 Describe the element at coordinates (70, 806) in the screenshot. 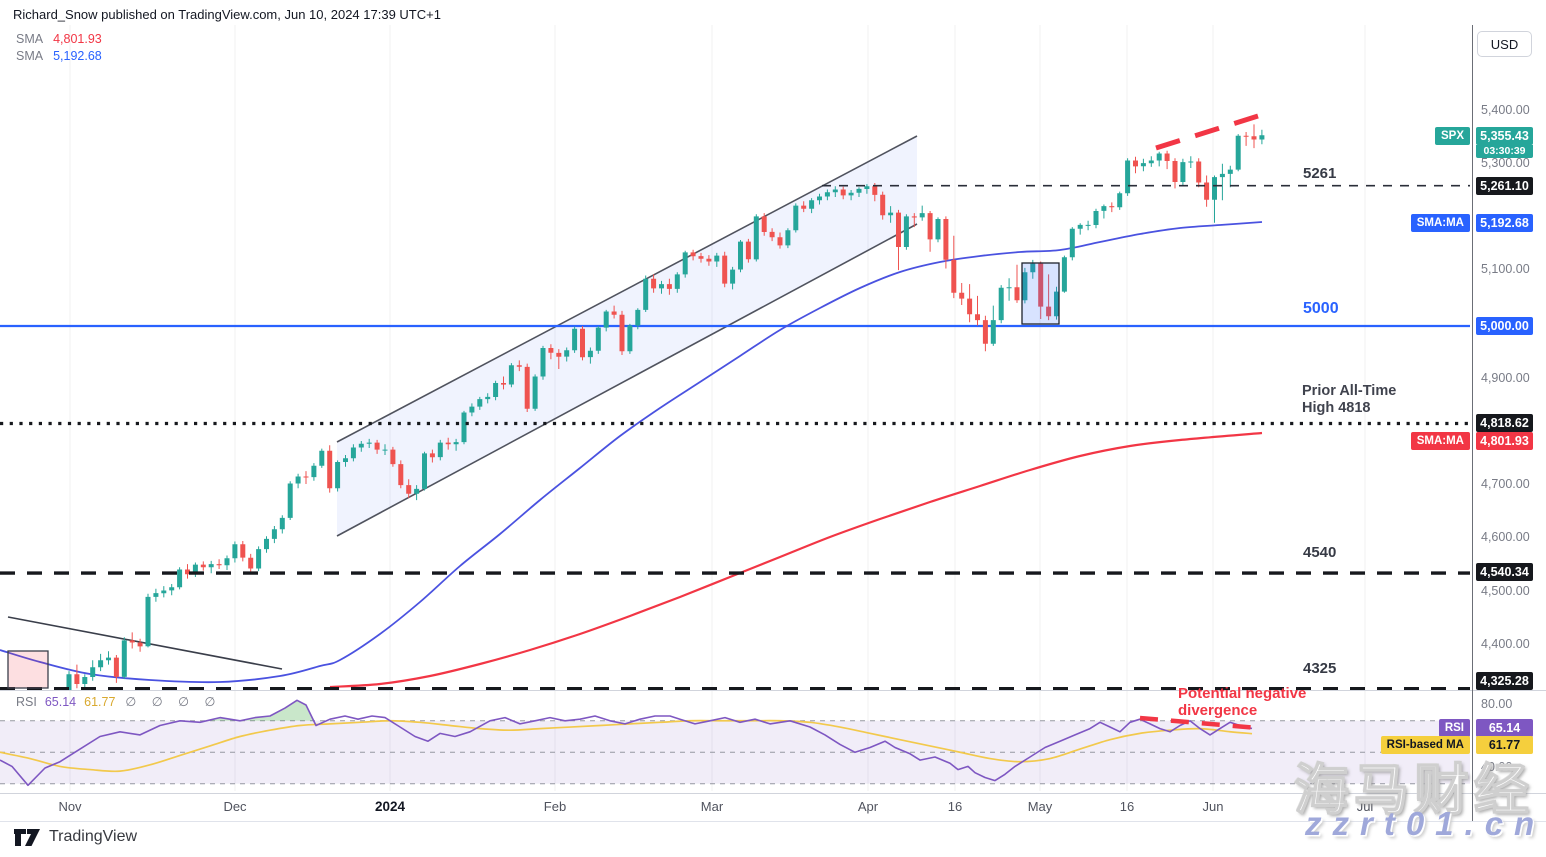

I see `time-scale-label: Nov` at that location.